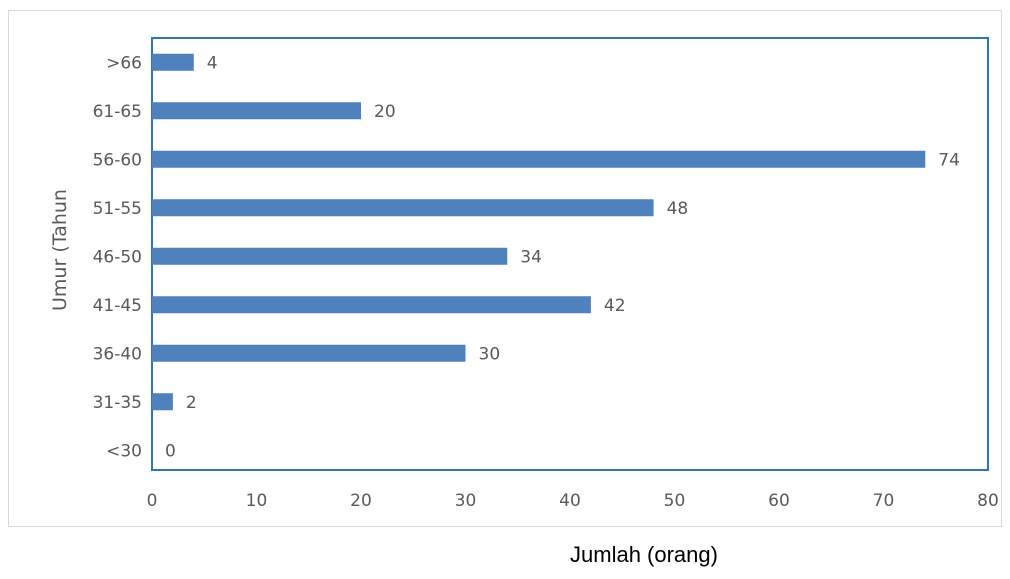 This screenshot has height=579, width=1010. I want to click on data-label-6: 30, so click(490, 354).